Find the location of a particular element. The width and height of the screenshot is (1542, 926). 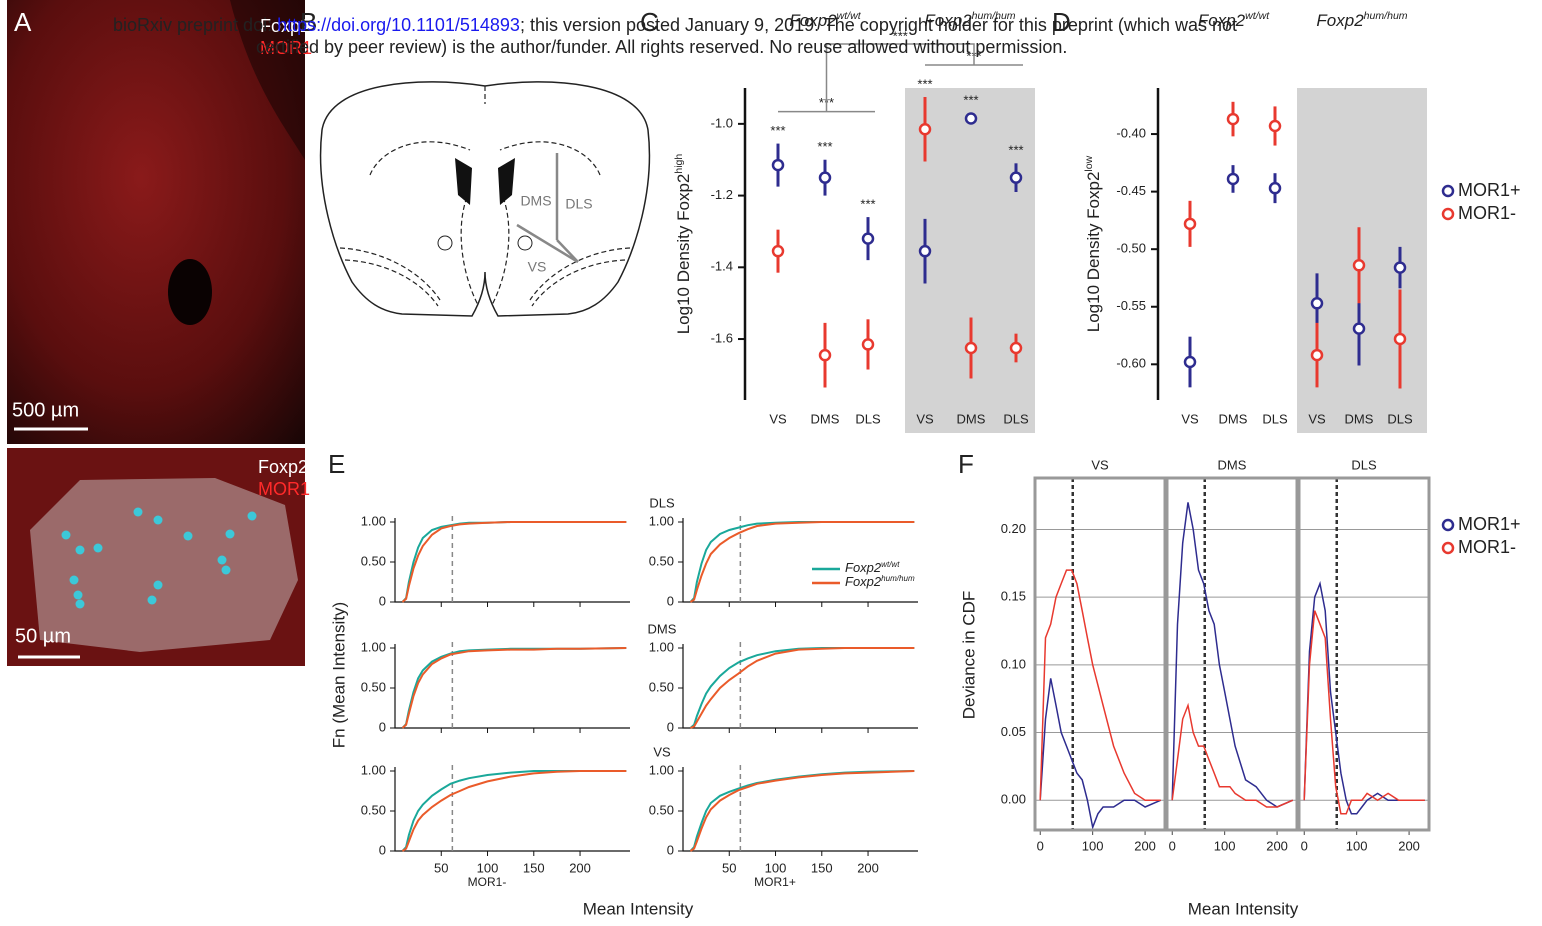

header-prefix: bioRxiv preprint doi: is located at coordinates (195, 25).